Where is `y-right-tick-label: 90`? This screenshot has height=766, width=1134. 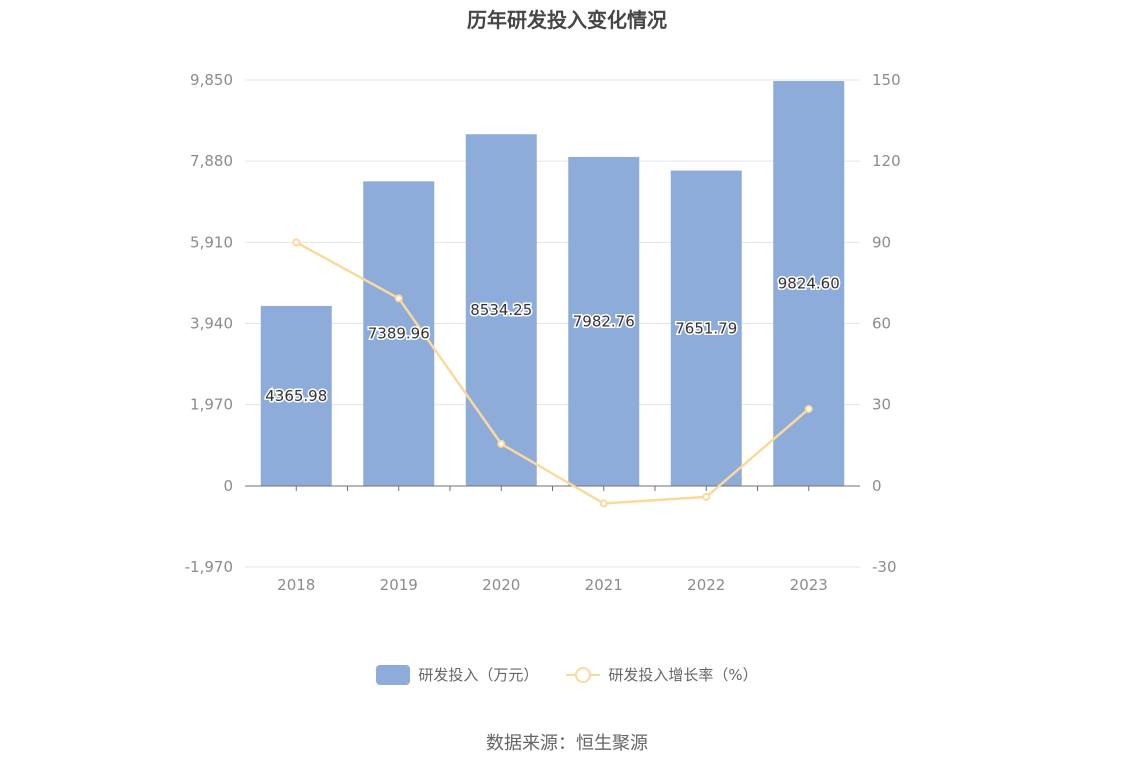
y-right-tick-label: 90 is located at coordinates (881, 242).